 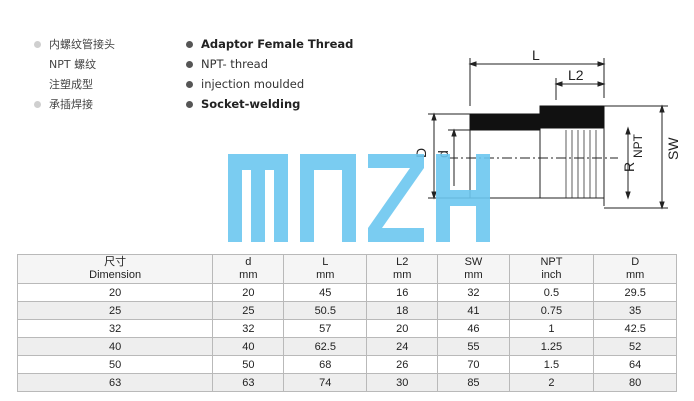 I want to click on table-cell: 0.75, so click(x=551, y=310).